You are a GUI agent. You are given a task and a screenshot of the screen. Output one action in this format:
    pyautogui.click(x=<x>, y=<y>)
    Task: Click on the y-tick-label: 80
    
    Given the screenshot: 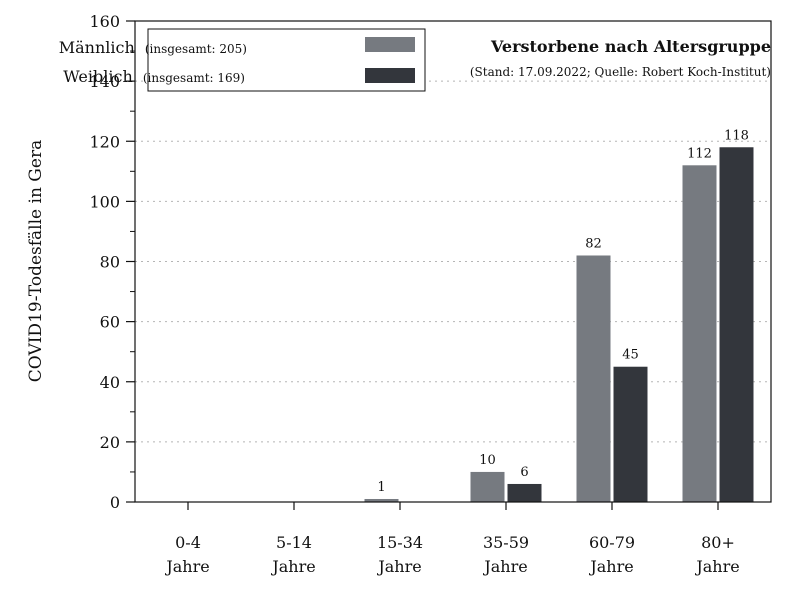 What is the action you would take?
    pyautogui.click(x=110, y=262)
    